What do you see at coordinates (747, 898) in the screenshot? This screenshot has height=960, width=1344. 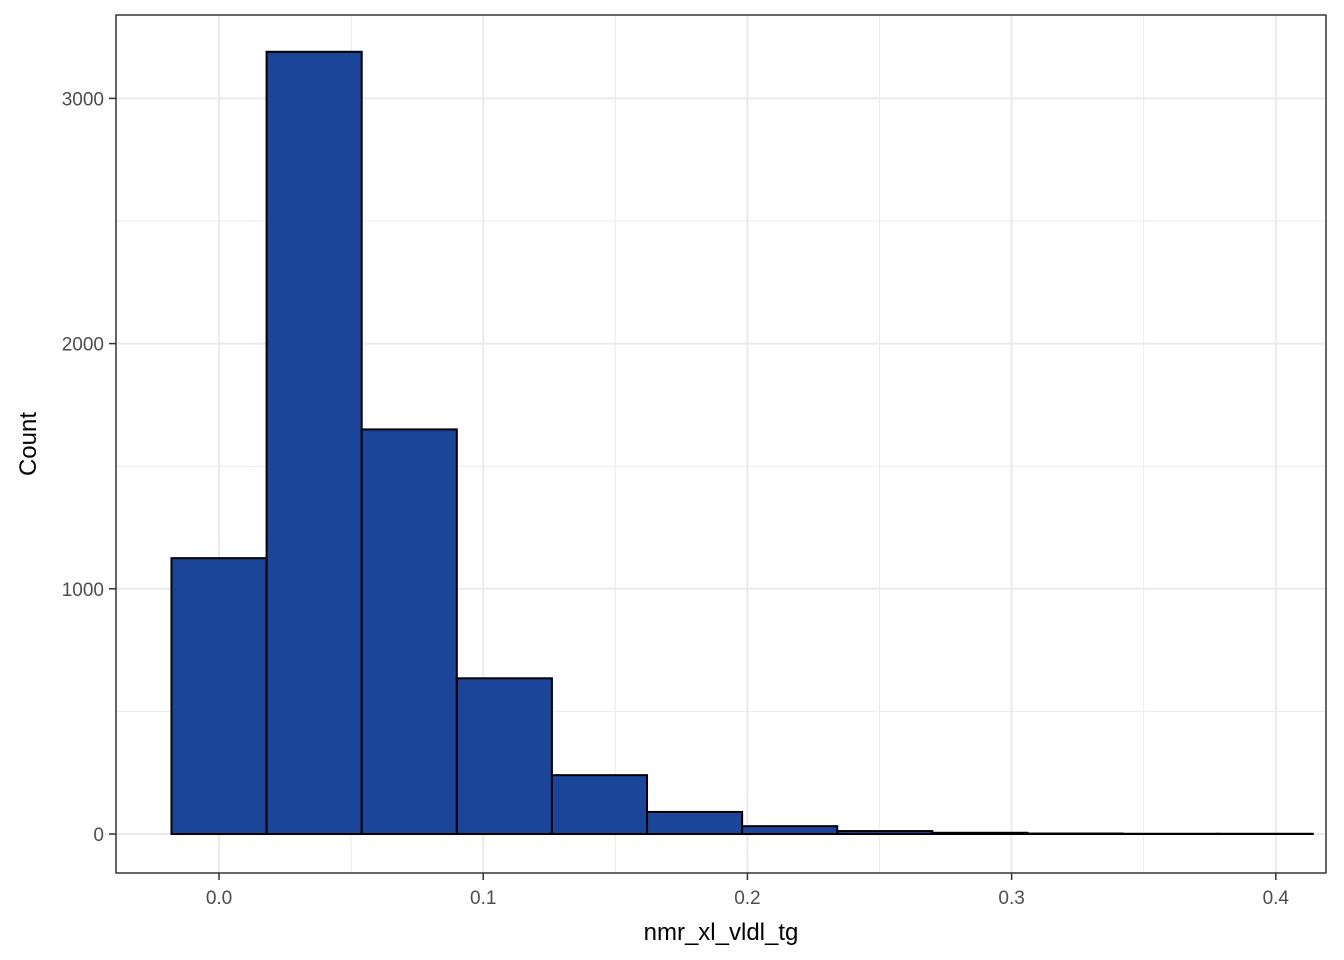 I see `x-tick-label: 0.2` at bounding box center [747, 898].